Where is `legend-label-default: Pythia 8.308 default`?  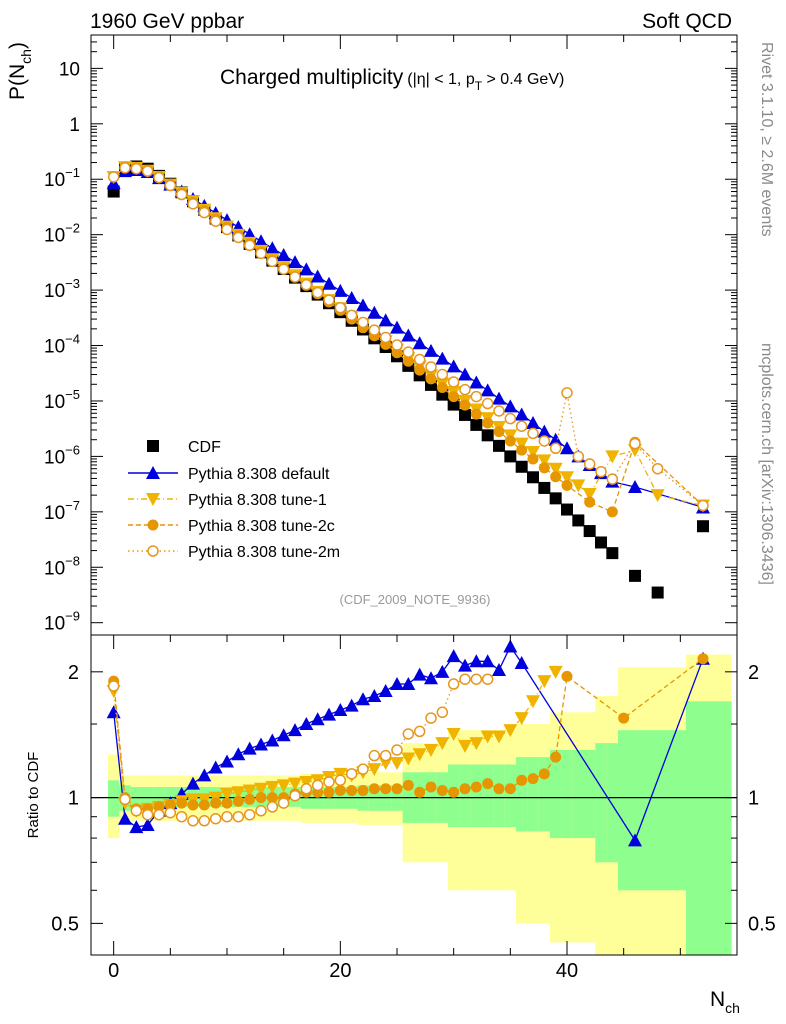 legend-label-default: Pythia 8.308 default is located at coordinates (259, 474).